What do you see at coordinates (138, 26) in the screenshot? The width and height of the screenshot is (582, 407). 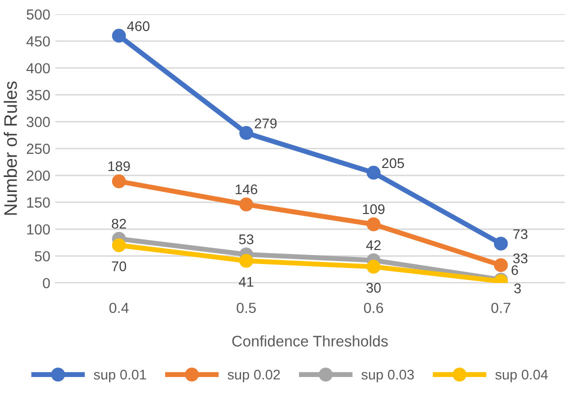 I see `data-label: 460` at bounding box center [138, 26].